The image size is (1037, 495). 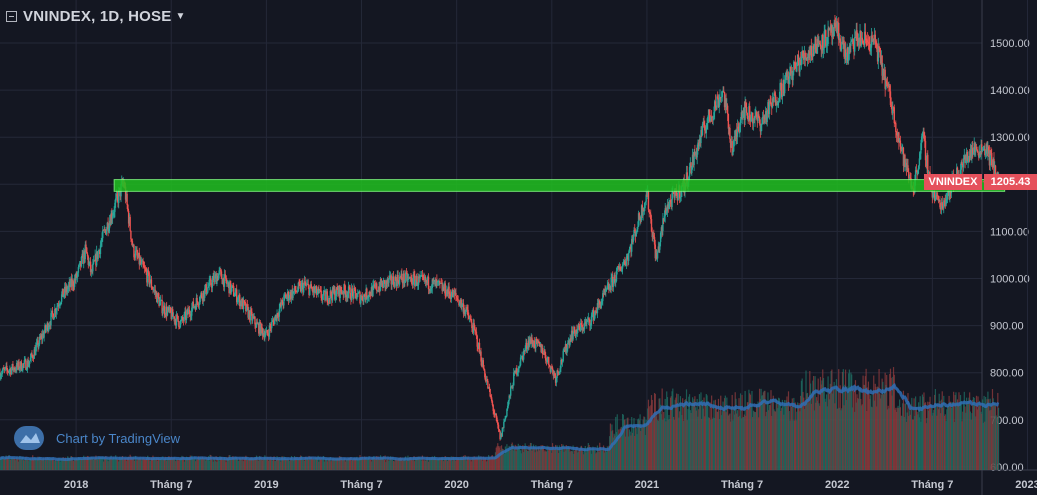 What do you see at coordinates (11, 16) in the screenshot?
I see `collapse-icon` at bounding box center [11, 16].